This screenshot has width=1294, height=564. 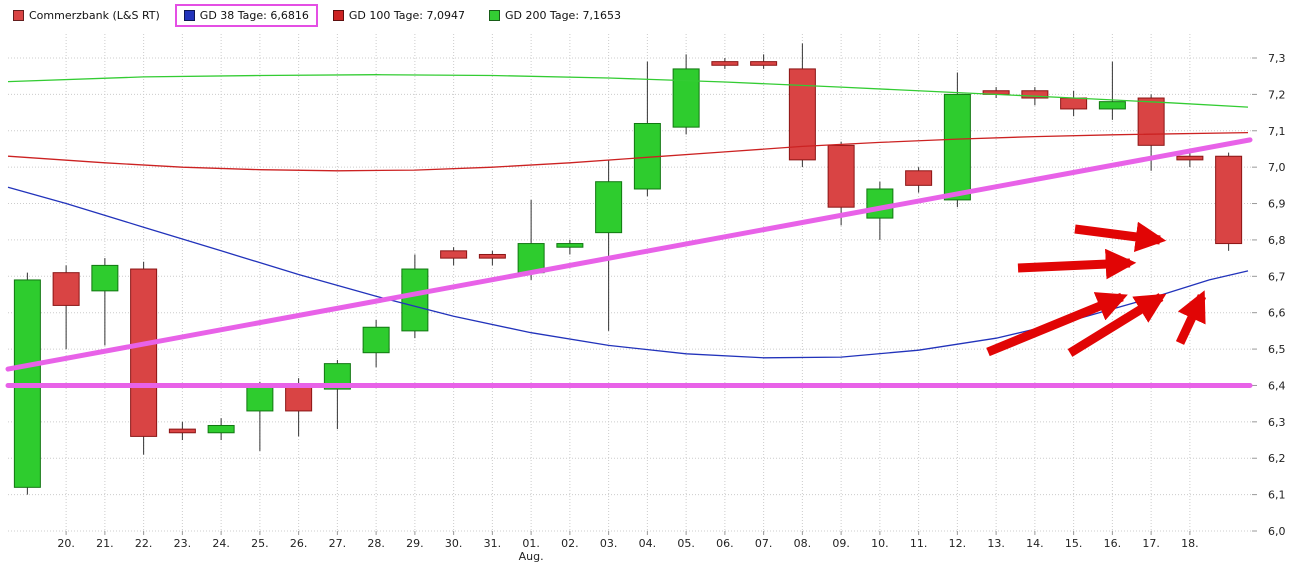 I want to click on y-axis-label: 6,0, so click(x=1277, y=531).